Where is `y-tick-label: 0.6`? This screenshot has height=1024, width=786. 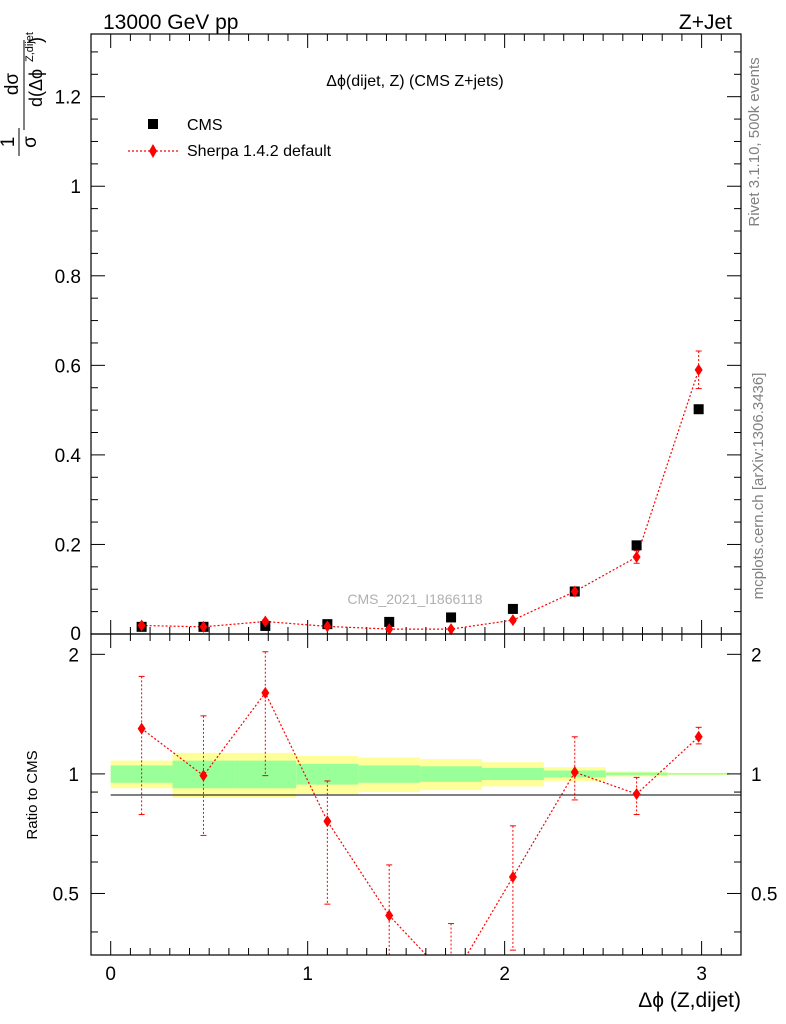
y-tick-label: 0.6 is located at coordinates (68, 366).